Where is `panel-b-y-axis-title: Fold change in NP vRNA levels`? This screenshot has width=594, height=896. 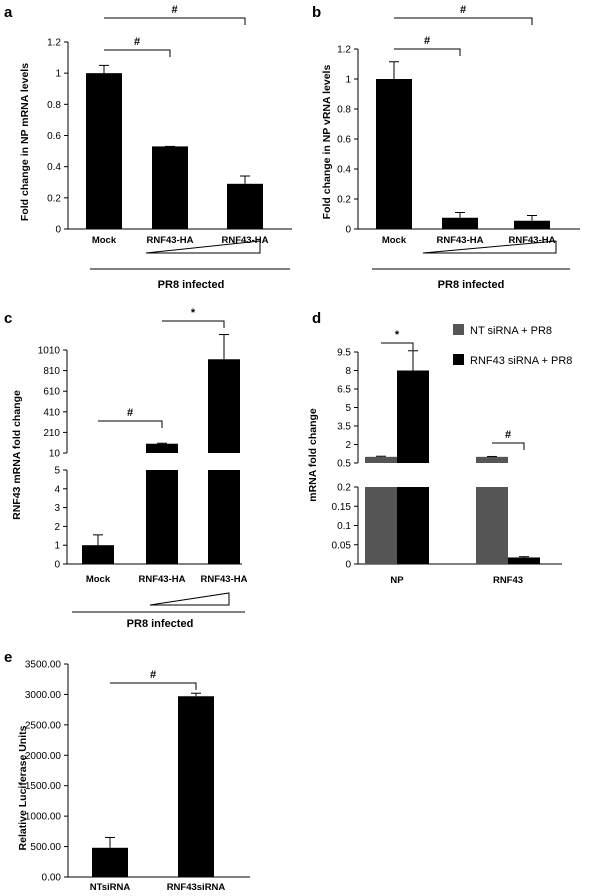 panel-b-y-axis-title: Fold change in NP vRNA levels is located at coordinates (327, 142).